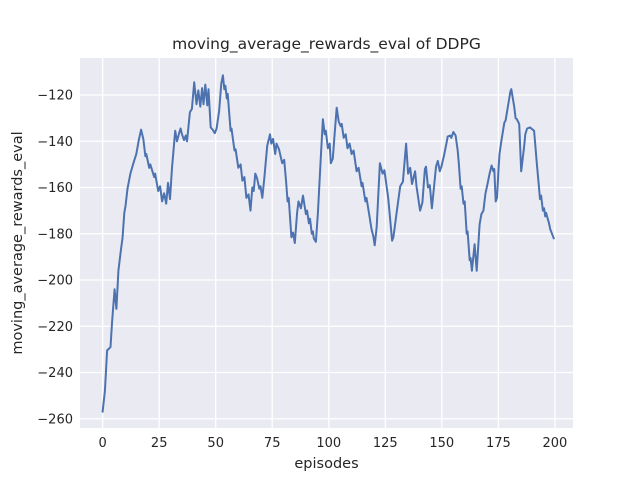 This screenshot has width=640, height=480. What do you see at coordinates (385, 443) in the screenshot?
I see `x-tick-label: 125` at bounding box center [385, 443].